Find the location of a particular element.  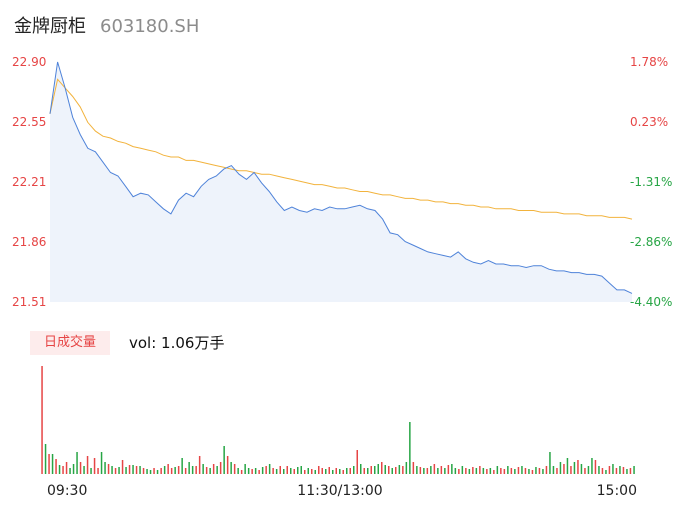

time-axis-label: 15:00 is located at coordinates (617, 491).